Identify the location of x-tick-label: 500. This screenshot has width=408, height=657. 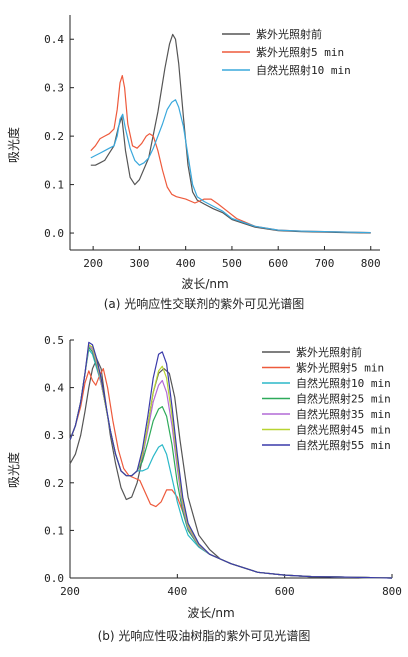
(232, 263).